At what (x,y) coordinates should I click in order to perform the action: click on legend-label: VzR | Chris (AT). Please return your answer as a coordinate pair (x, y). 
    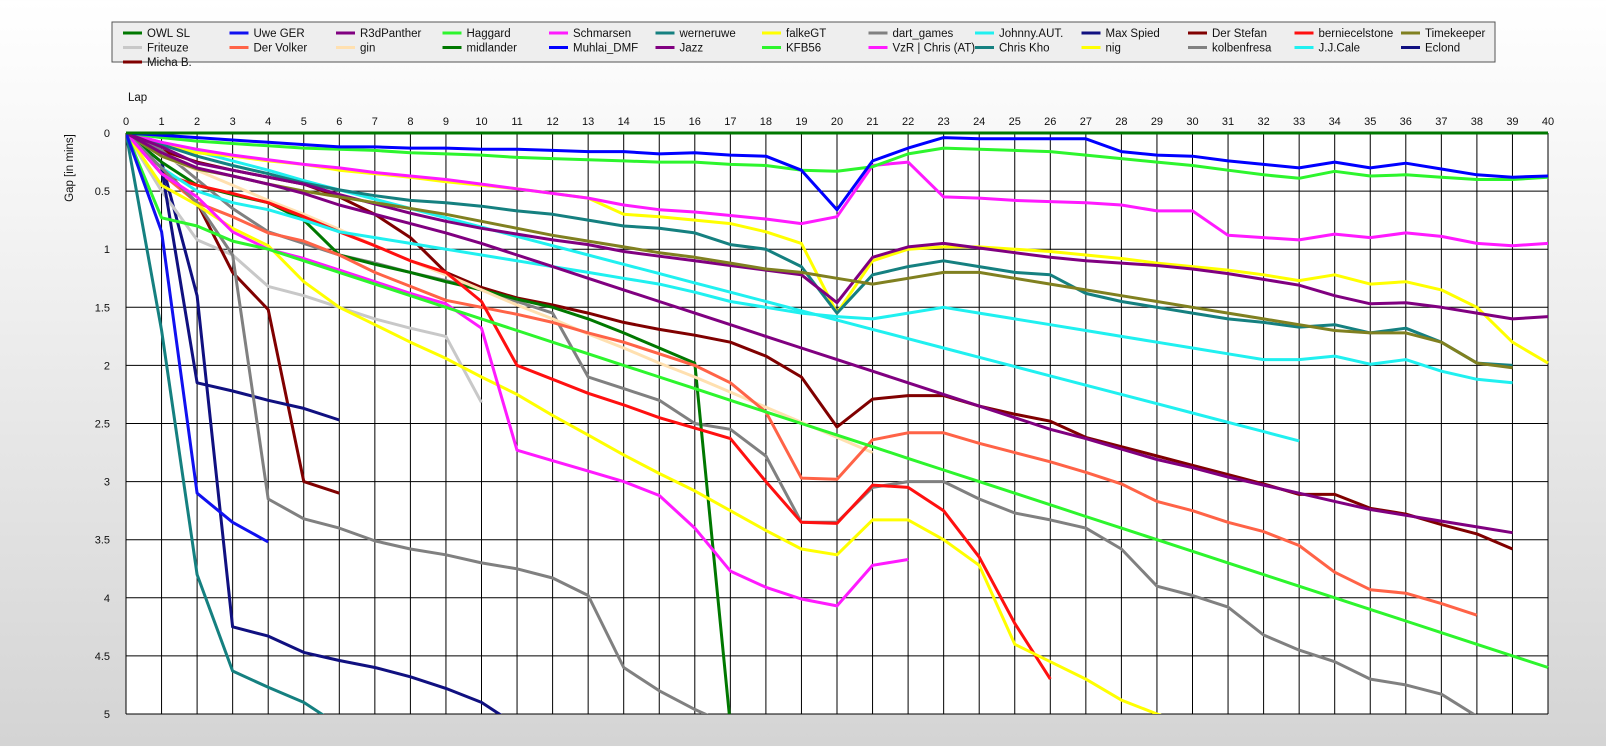
    Looking at the image, I should click on (934, 49).